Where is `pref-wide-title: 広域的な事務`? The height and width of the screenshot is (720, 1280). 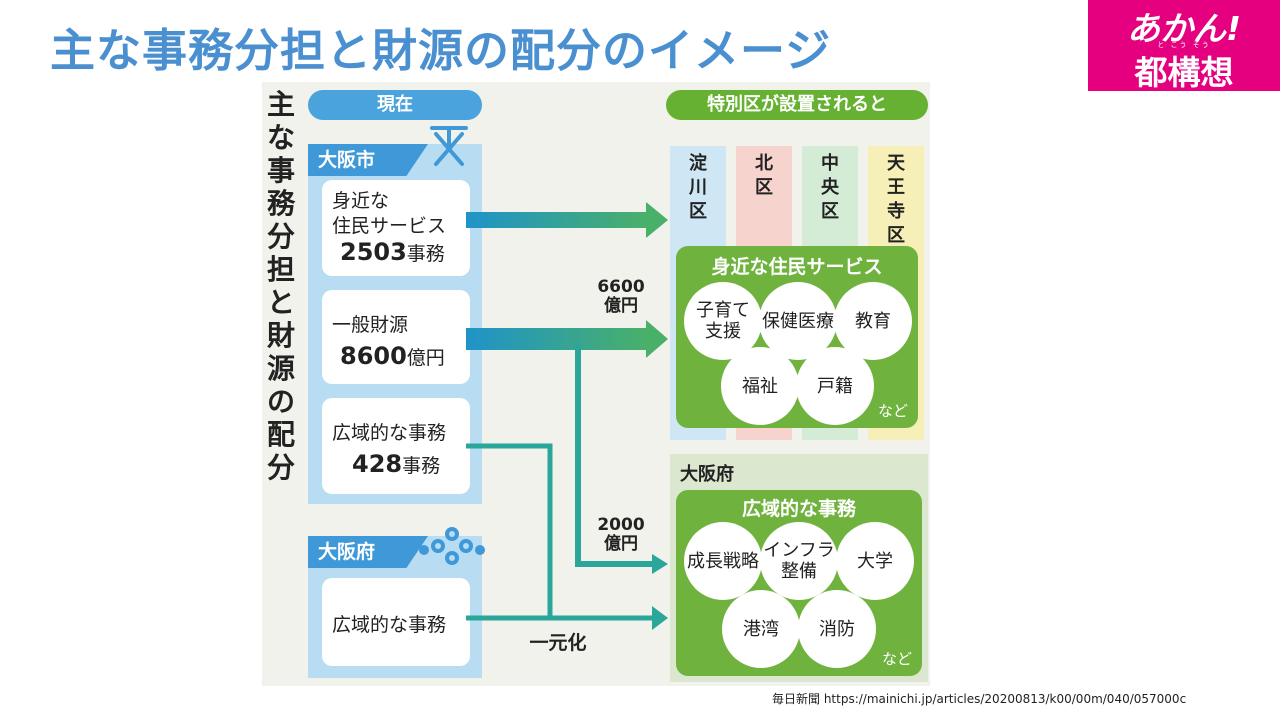 pref-wide-title: 広域的な事務 is located at coordinates (798, 509).